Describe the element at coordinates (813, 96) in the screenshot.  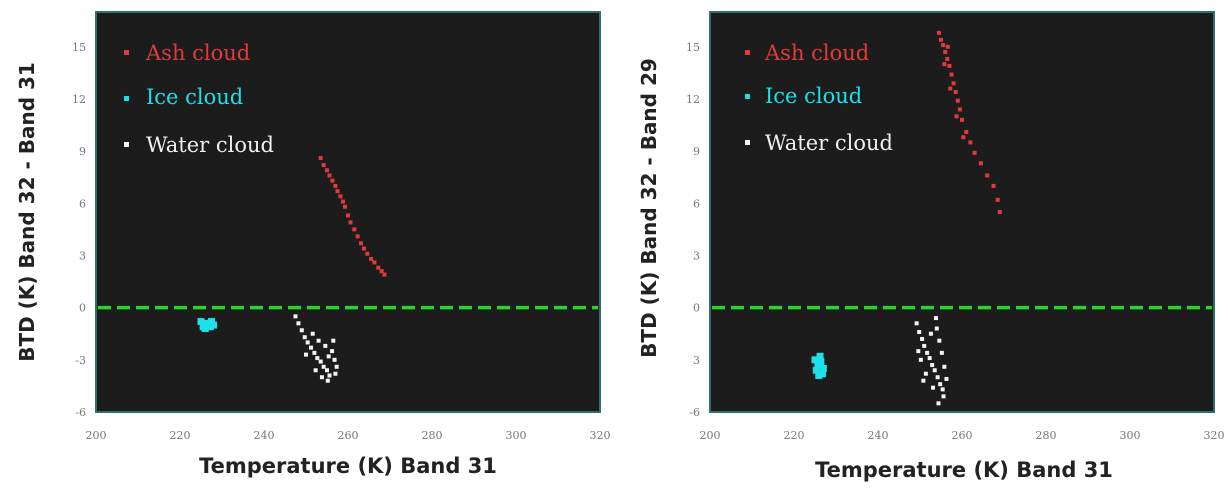
I see `right-legend-ice-label: Ice cloud` at that location.